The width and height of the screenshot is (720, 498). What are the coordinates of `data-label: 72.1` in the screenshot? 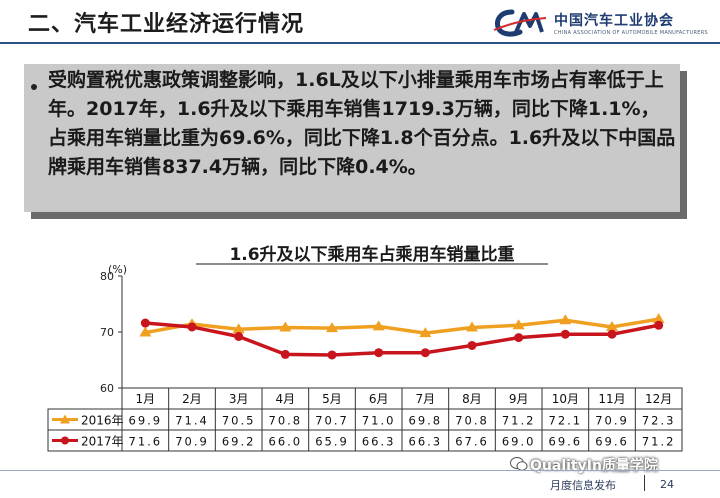 It's located at (566, 421).